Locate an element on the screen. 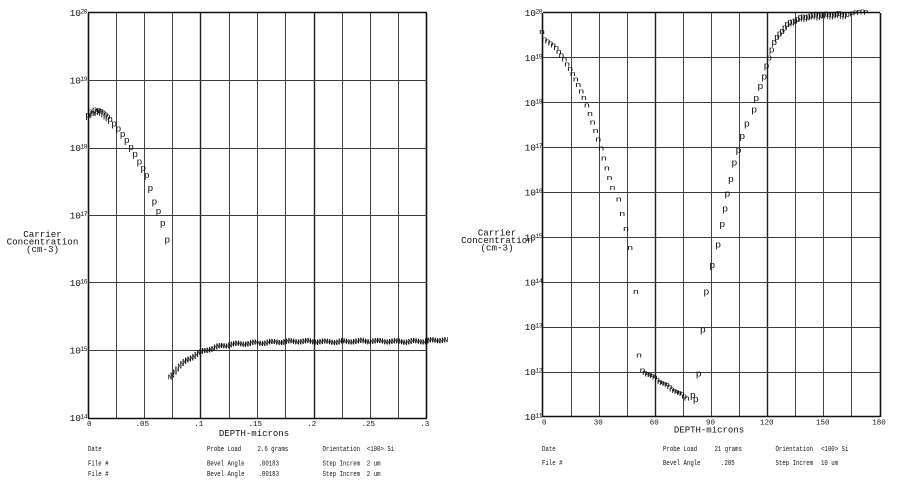  svg-text: Concentration is located at coordinates (497, 240).